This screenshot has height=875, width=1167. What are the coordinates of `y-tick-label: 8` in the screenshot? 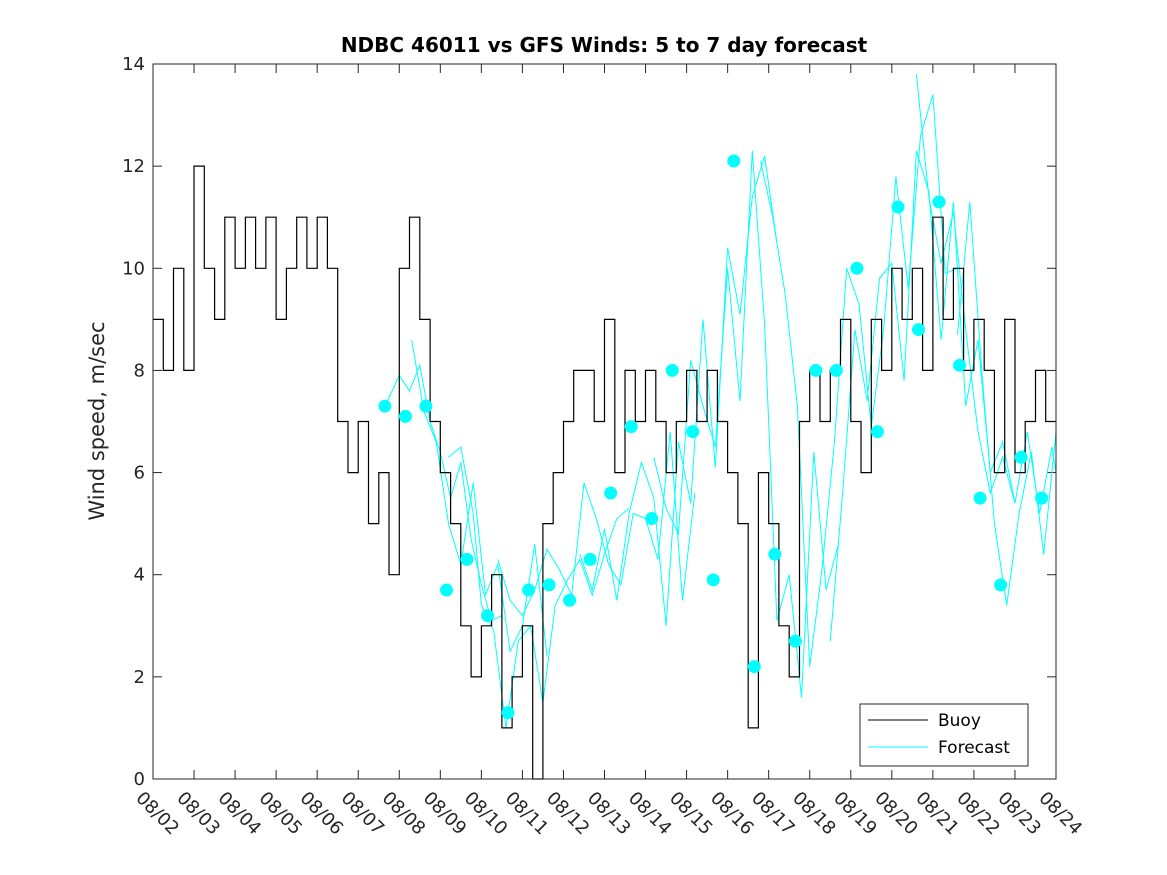 It's located at (139, 370).